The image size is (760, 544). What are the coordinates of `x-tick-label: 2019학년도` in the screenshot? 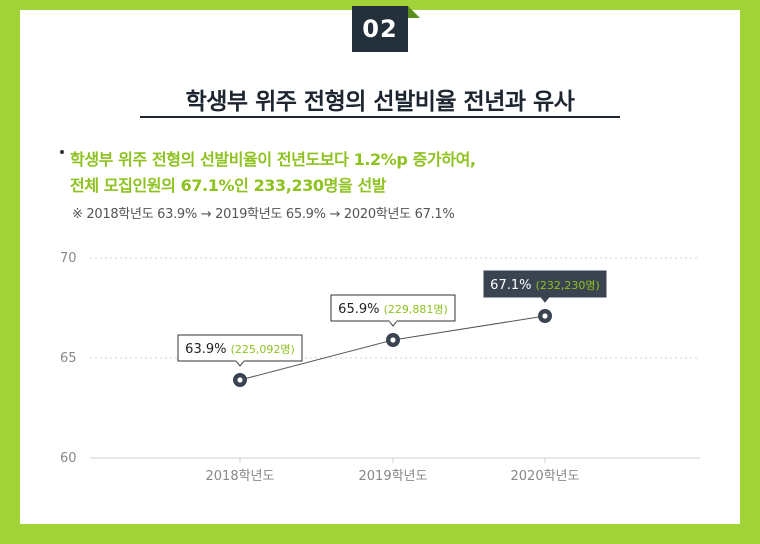 It's located at (393, 476).